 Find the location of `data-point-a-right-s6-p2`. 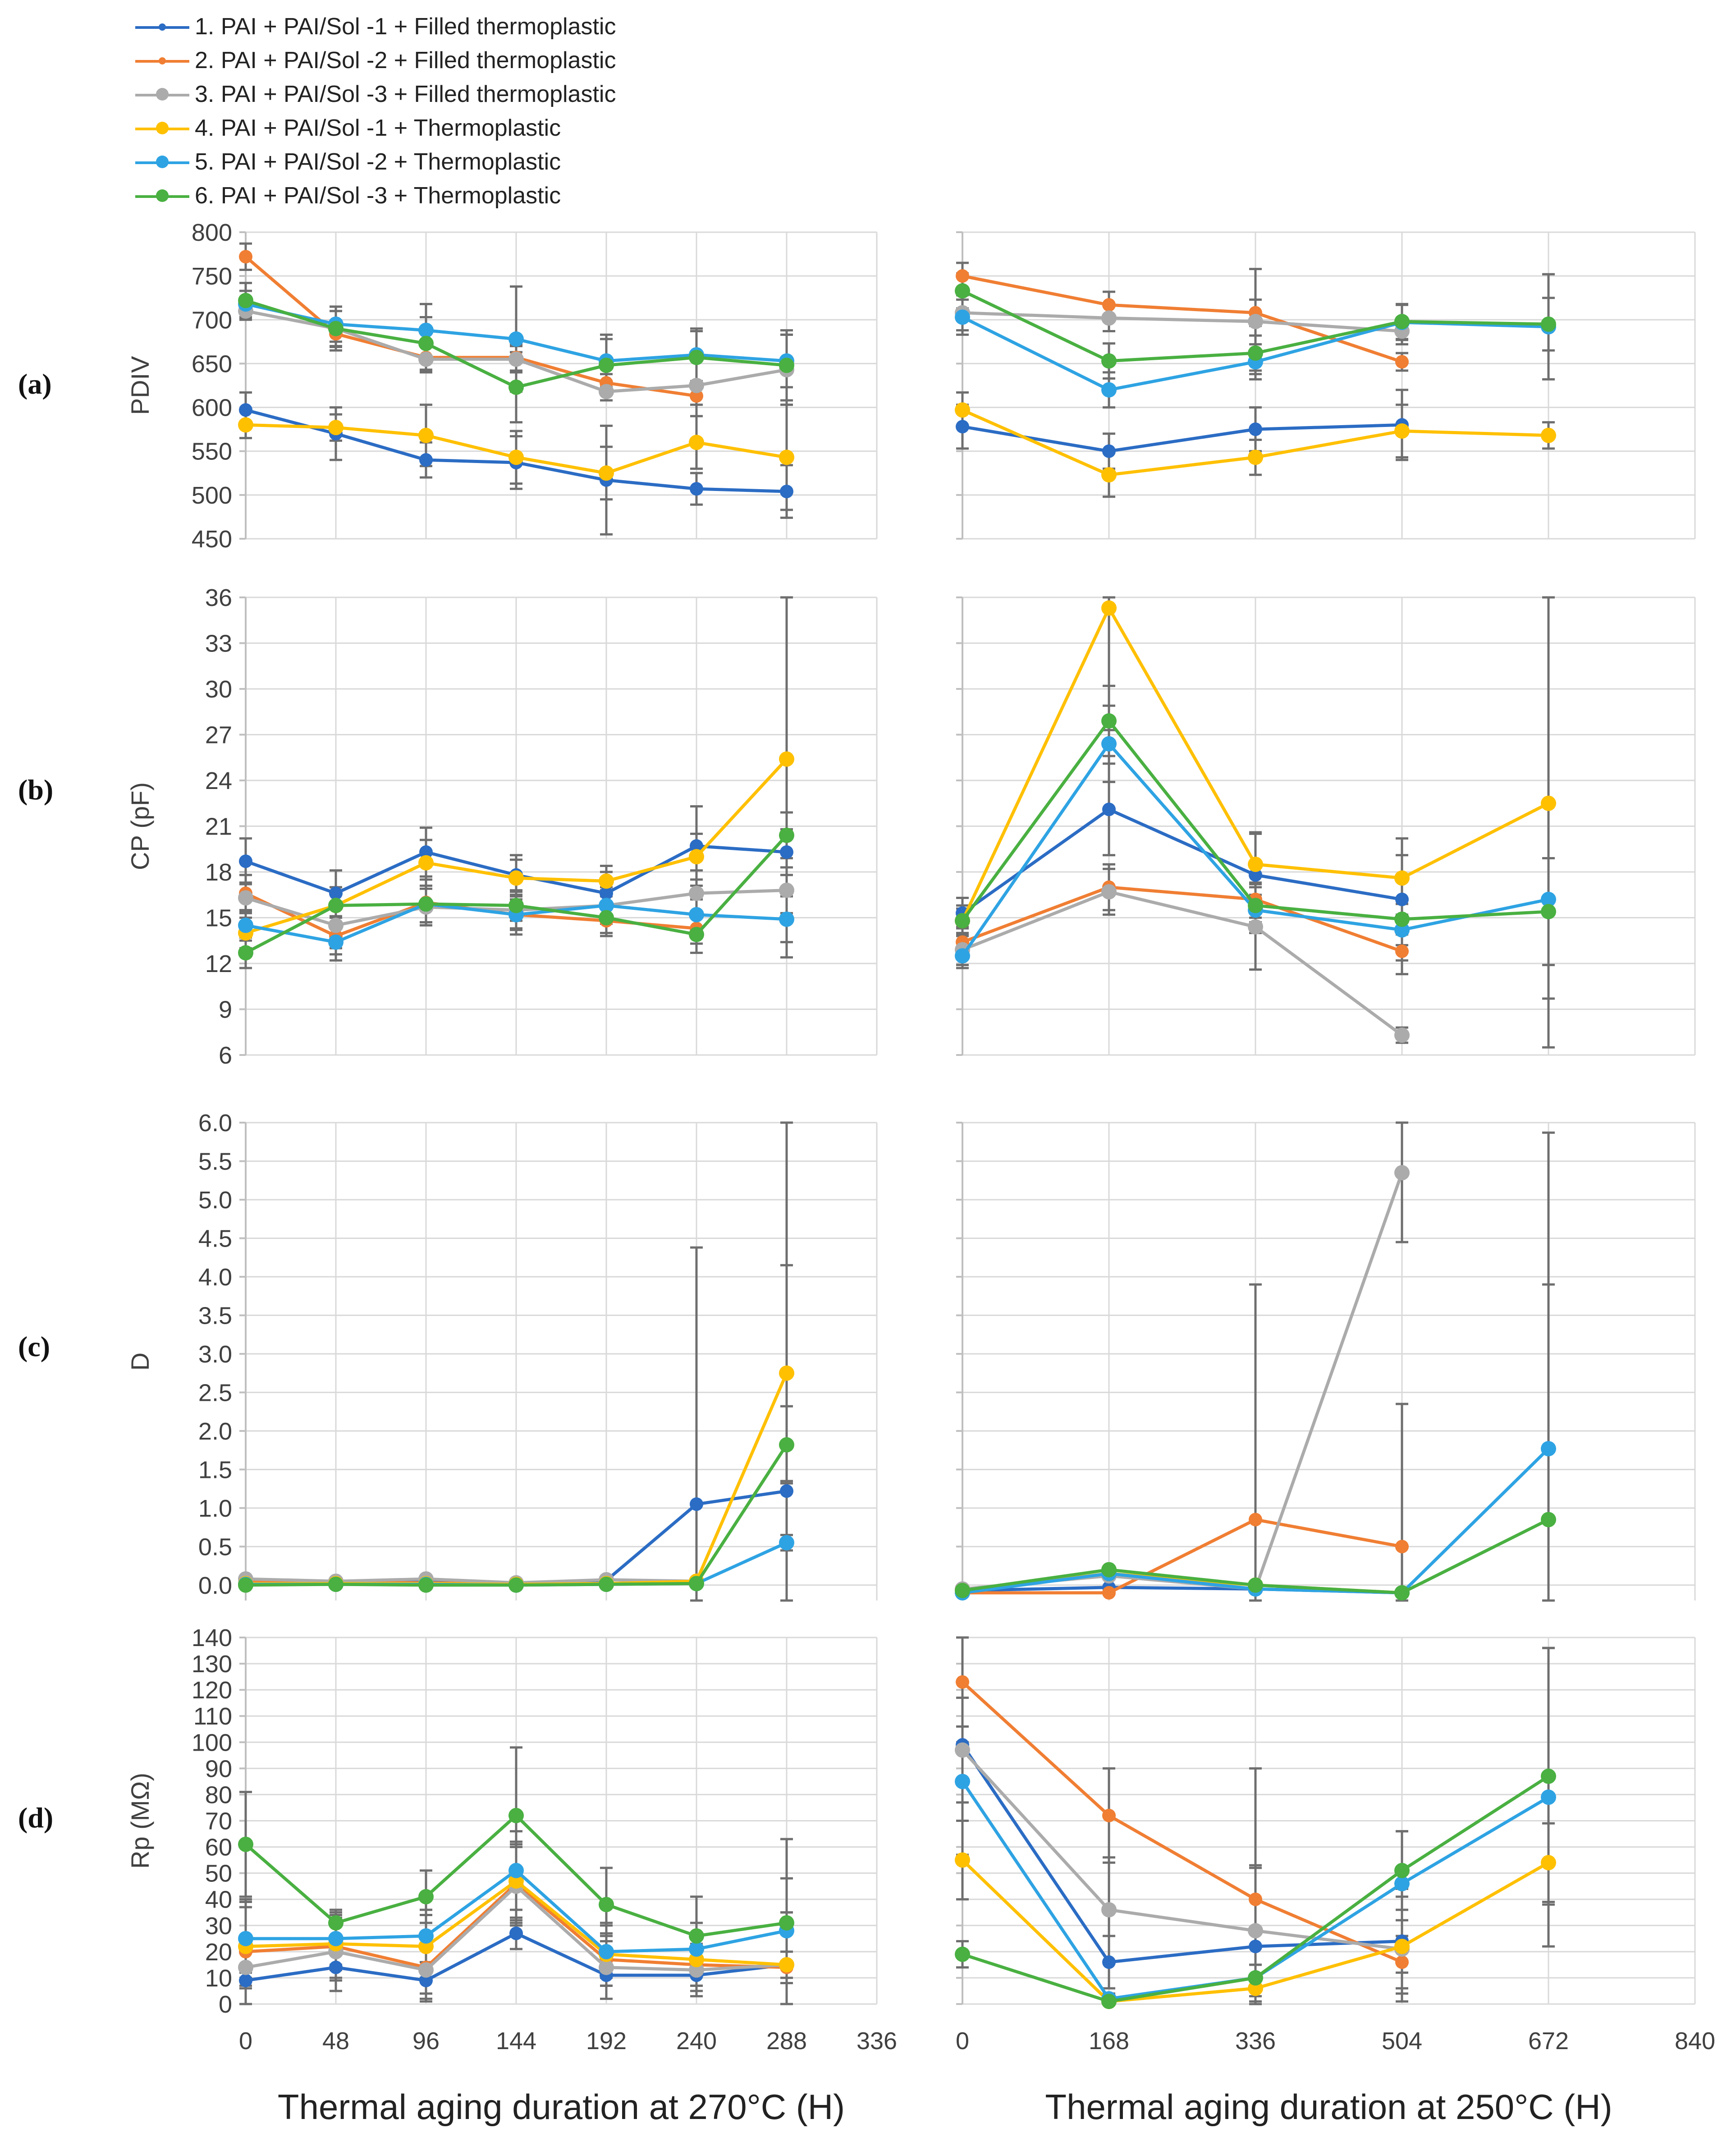

data-point-a-right-s6-p2 is located at coordinates (1255, 353).